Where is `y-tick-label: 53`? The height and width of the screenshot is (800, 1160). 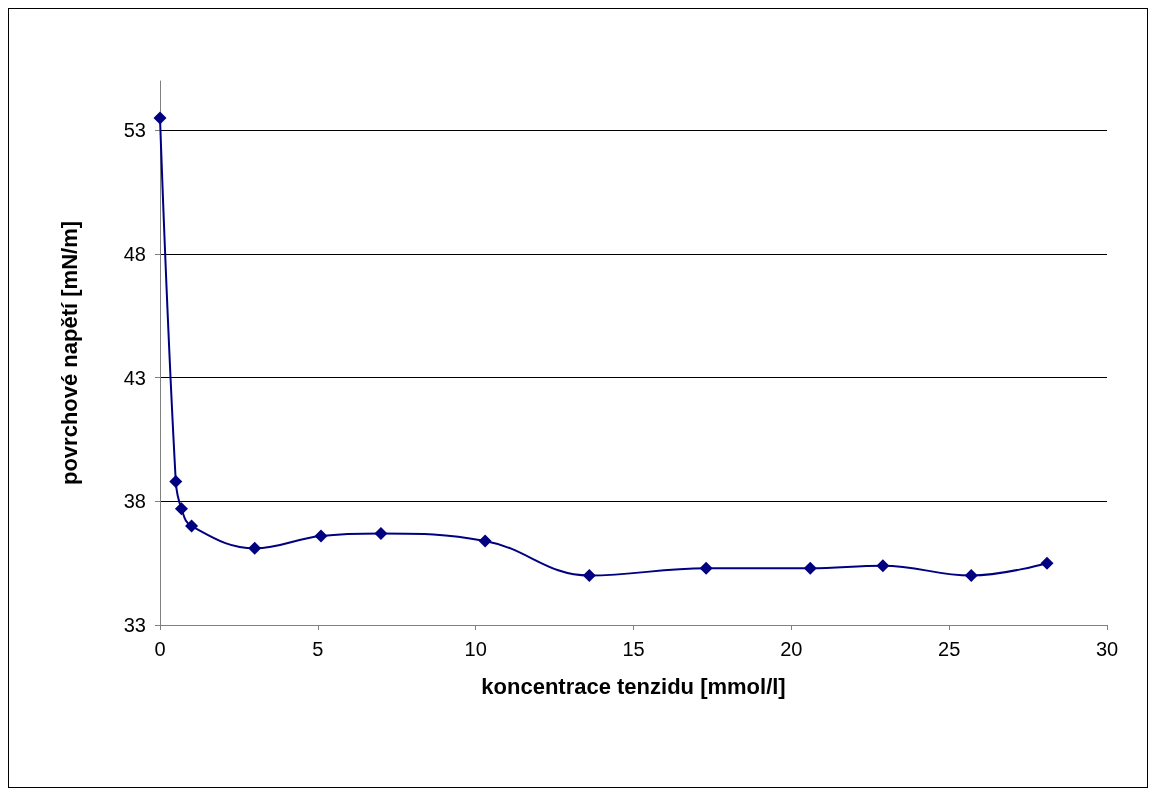 y-tick-label: 53 is located at coordinates (134, 130).